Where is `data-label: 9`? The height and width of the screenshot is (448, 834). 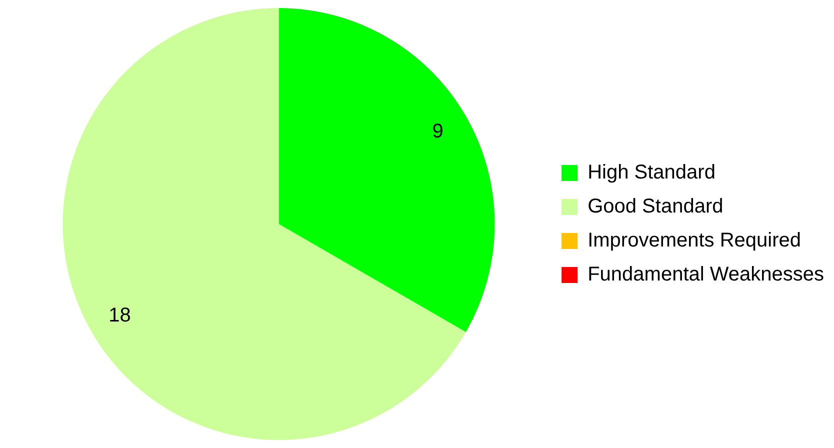 data-label: 9 is located at coordinates (438, 131).